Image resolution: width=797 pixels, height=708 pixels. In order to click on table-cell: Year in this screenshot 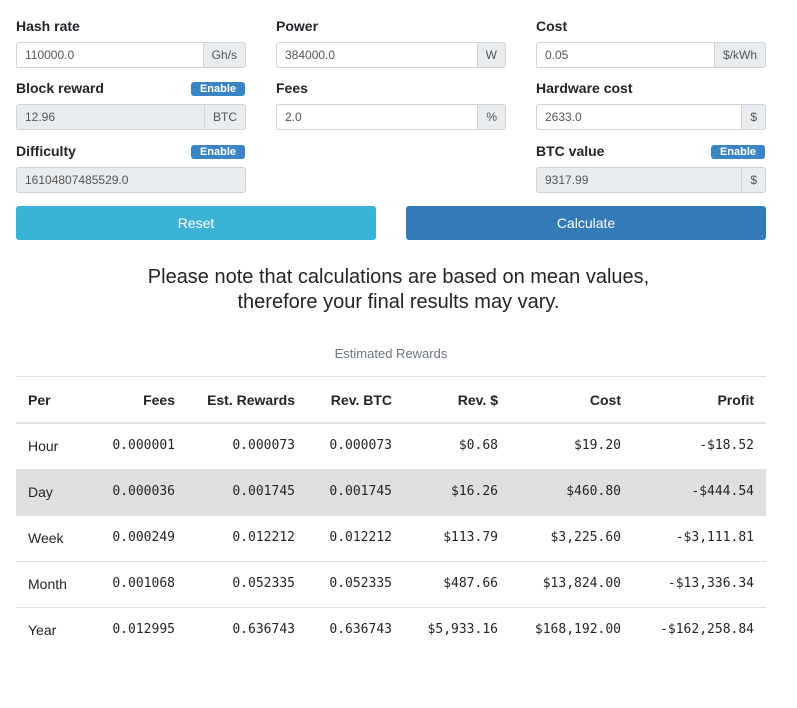, I will do `click(42, 630)`.